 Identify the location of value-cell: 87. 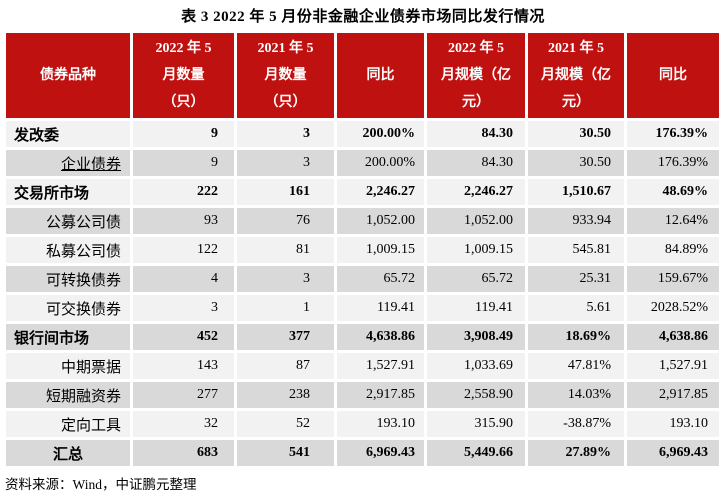
(285, 366).